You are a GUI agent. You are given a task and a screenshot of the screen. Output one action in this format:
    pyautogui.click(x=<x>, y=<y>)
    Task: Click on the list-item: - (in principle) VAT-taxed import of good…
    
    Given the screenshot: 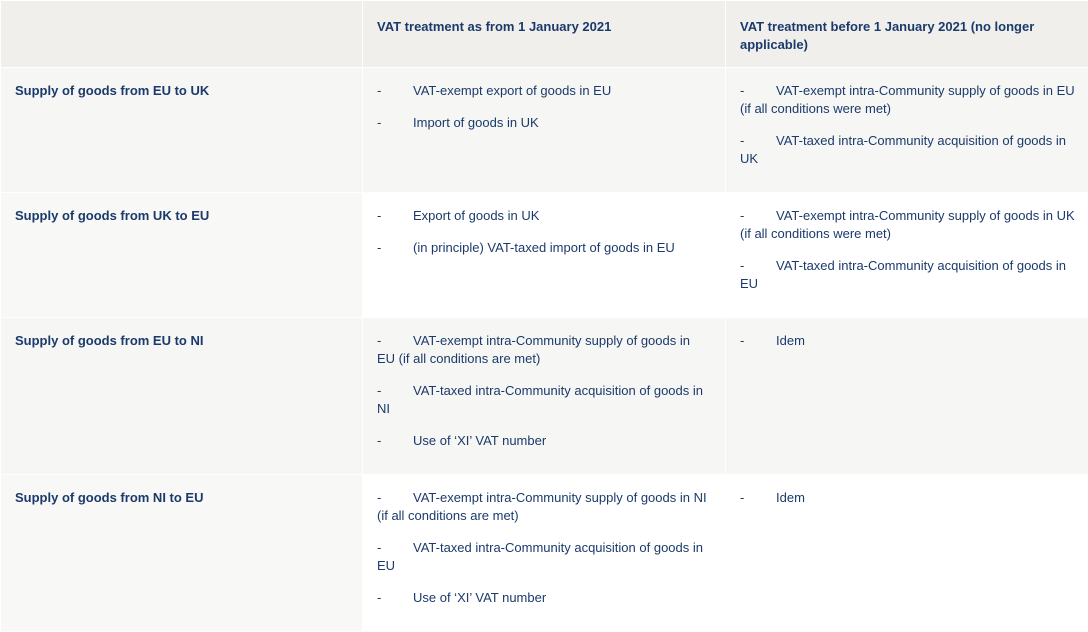 What is the action you would take?
    pyautogui.click(x=544, y=248)
    